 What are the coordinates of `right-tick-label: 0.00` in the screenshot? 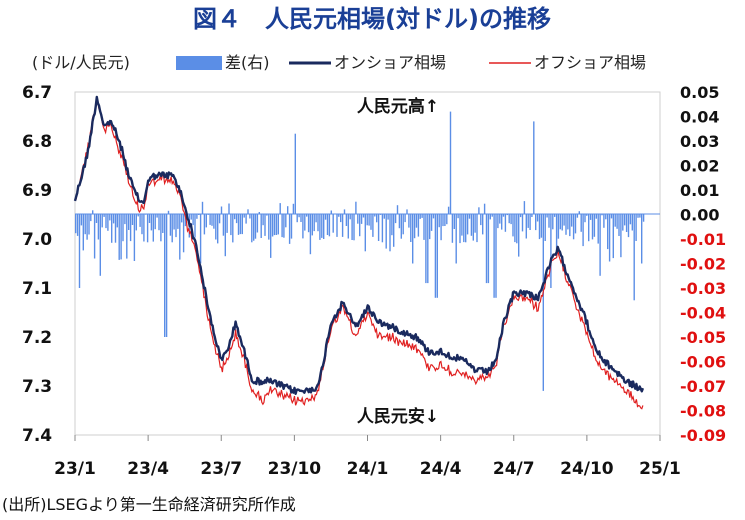 It's located at (699, 215).